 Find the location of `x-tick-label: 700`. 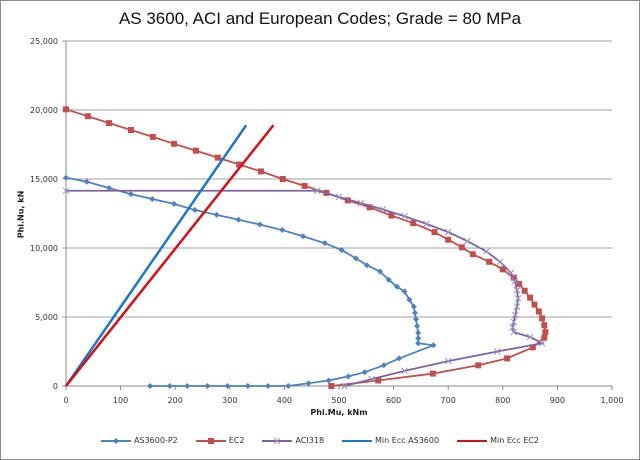

x-tick-label: 700 is located at coordinates (448, 400).